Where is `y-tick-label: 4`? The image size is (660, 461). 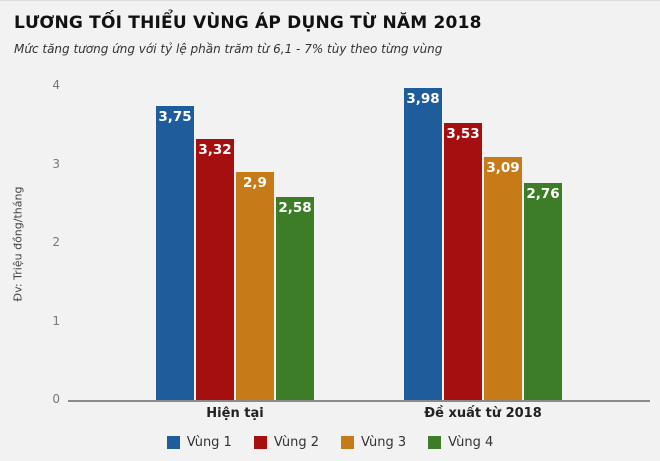 y-tick-label: 4 is located at coordinates (56, 85).